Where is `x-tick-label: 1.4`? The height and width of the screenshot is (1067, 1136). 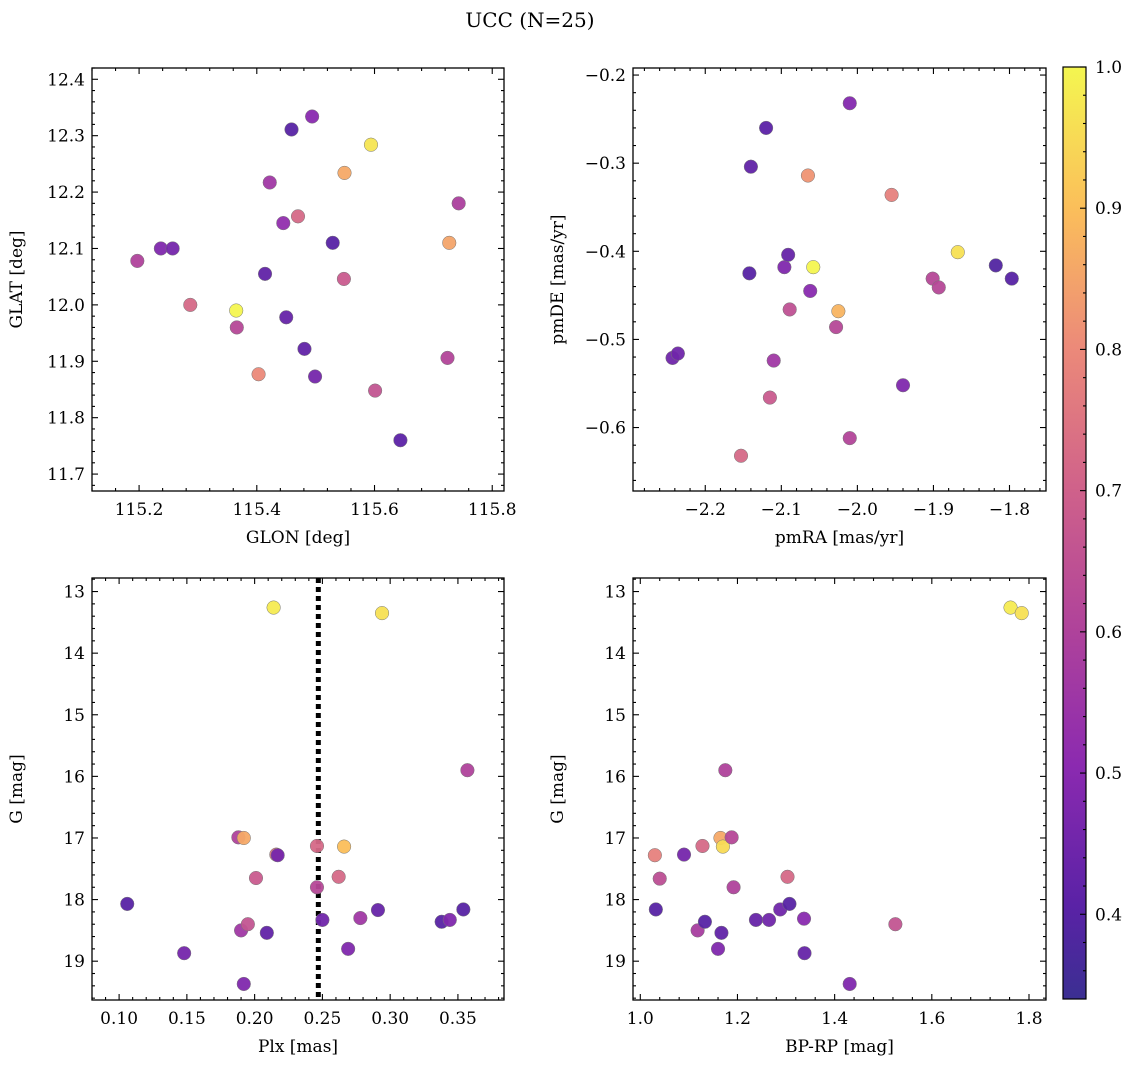 x-tick-label: 1.4 is located at coordinates (834, 1019).